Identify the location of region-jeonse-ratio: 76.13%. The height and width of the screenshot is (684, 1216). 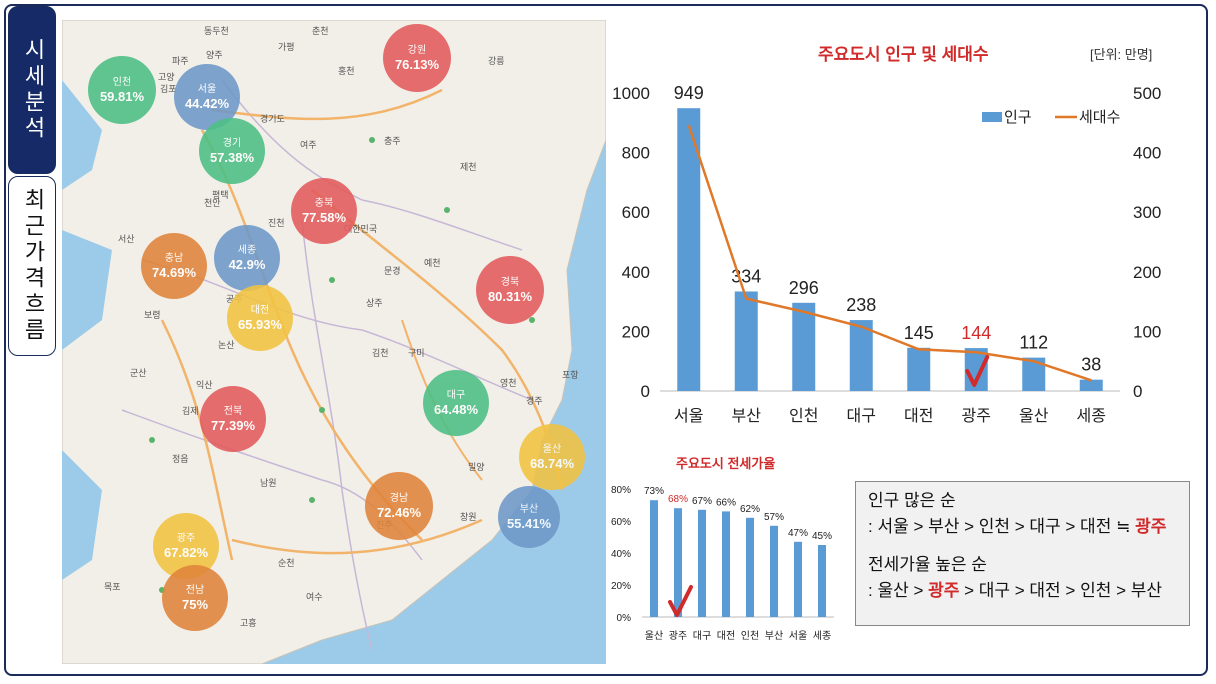
(417, 64).